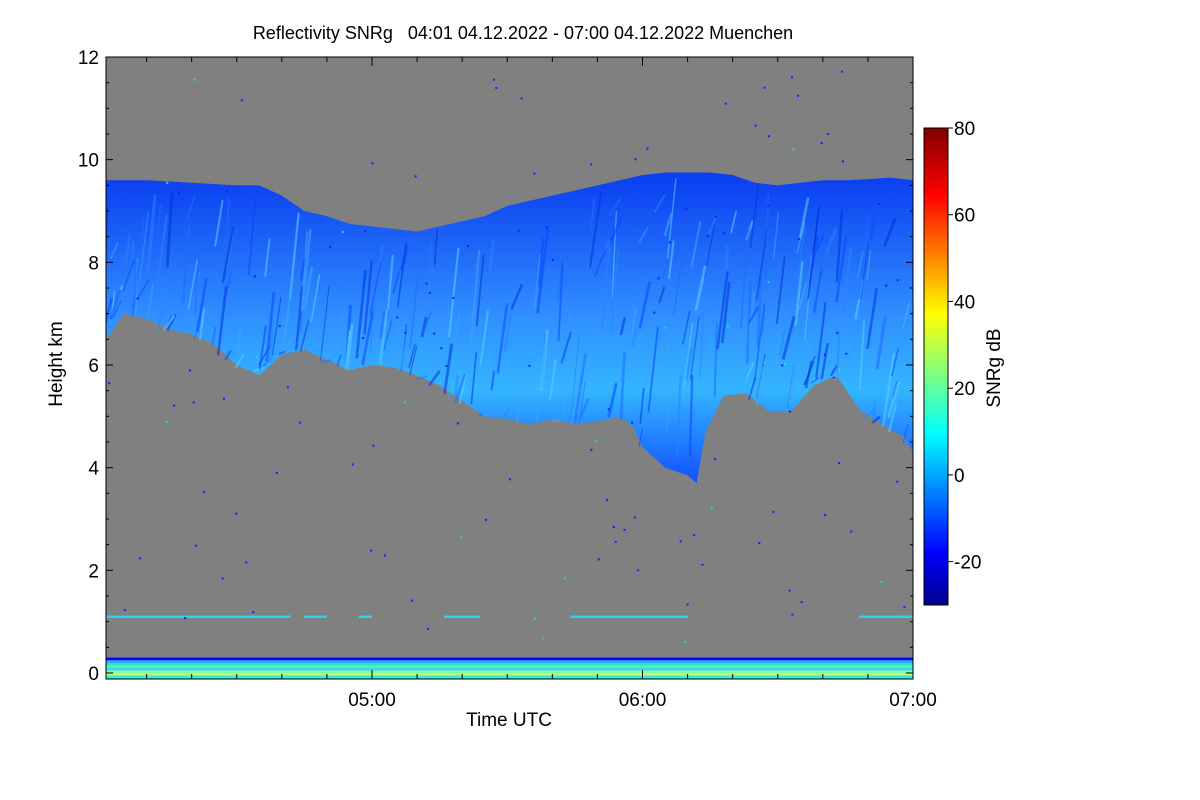 The image size is (1200, 800). What do you see at coordinates (88, 161) in the screenshot?
I see `y-tick-label: 10` at bounding box center [88, 161].